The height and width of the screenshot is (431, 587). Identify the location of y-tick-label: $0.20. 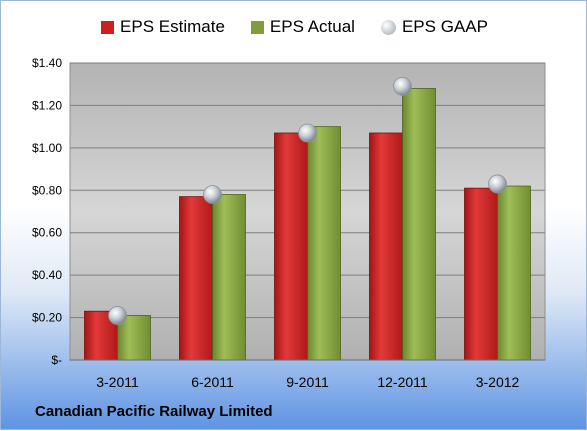
(47, 318).